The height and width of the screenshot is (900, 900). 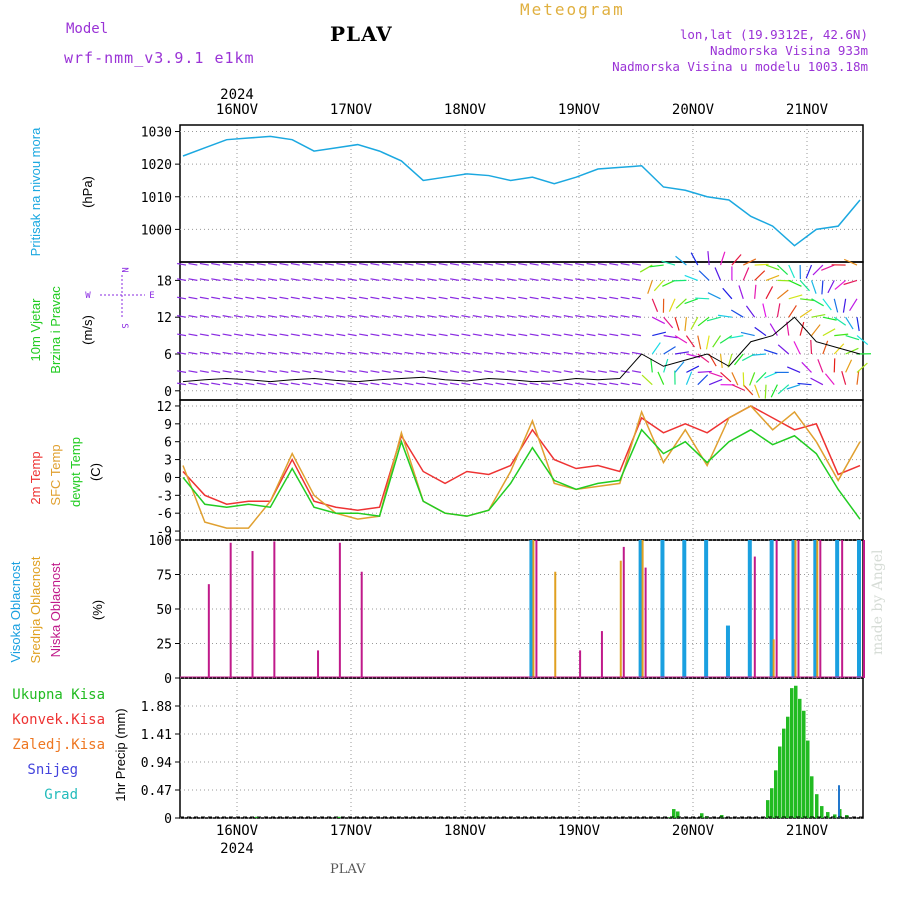 What do you see at coordinates (807, 831) in the screenshot?
I see `bottom-day-label: 21NOV` at bounding box center [807, 831].